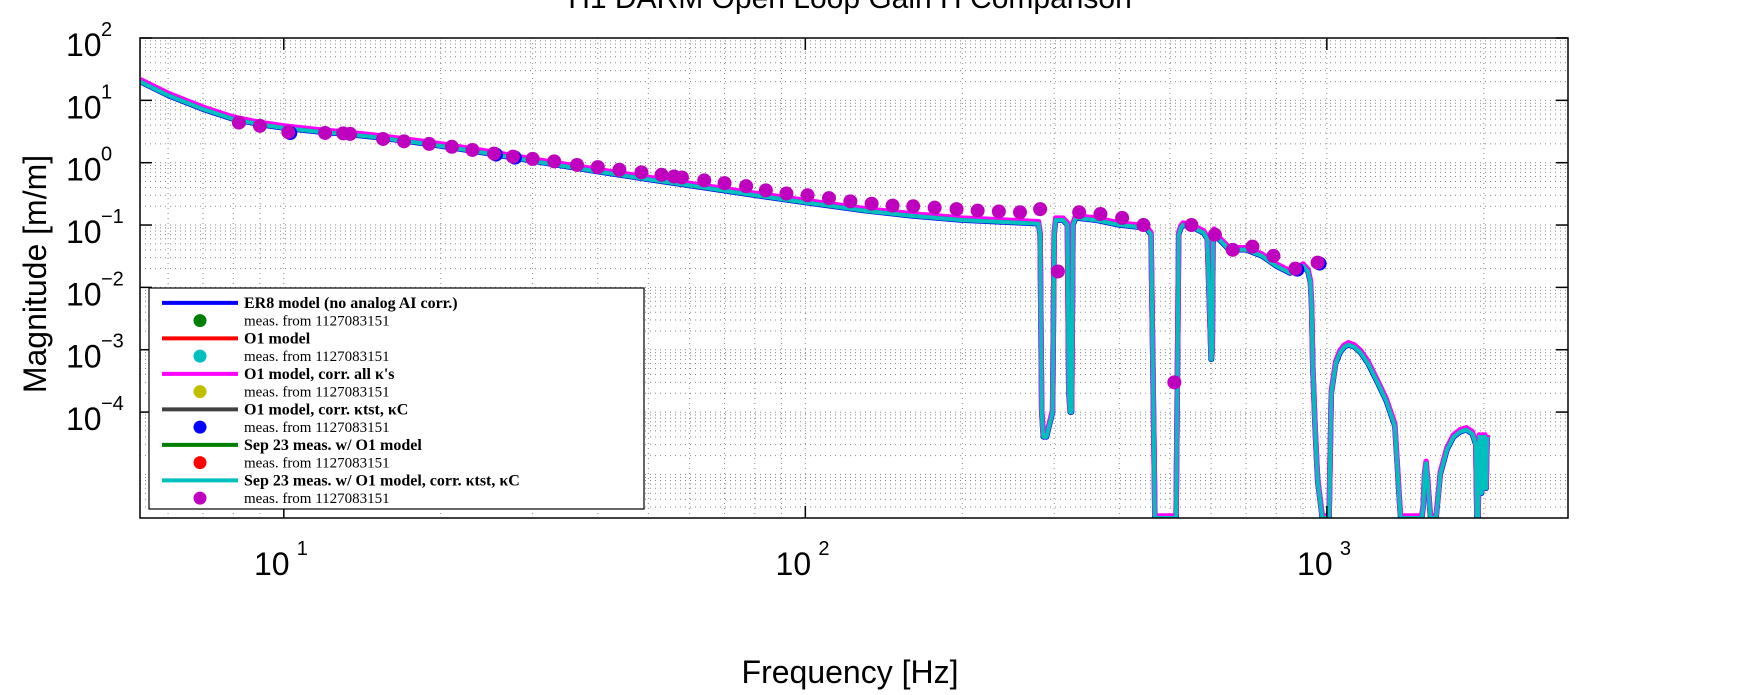  What do you see at coordinates (319, 374) in the screenshot?
I see `legend-label: O1 model, corr. all κ's` at bounding box center [319, 374].